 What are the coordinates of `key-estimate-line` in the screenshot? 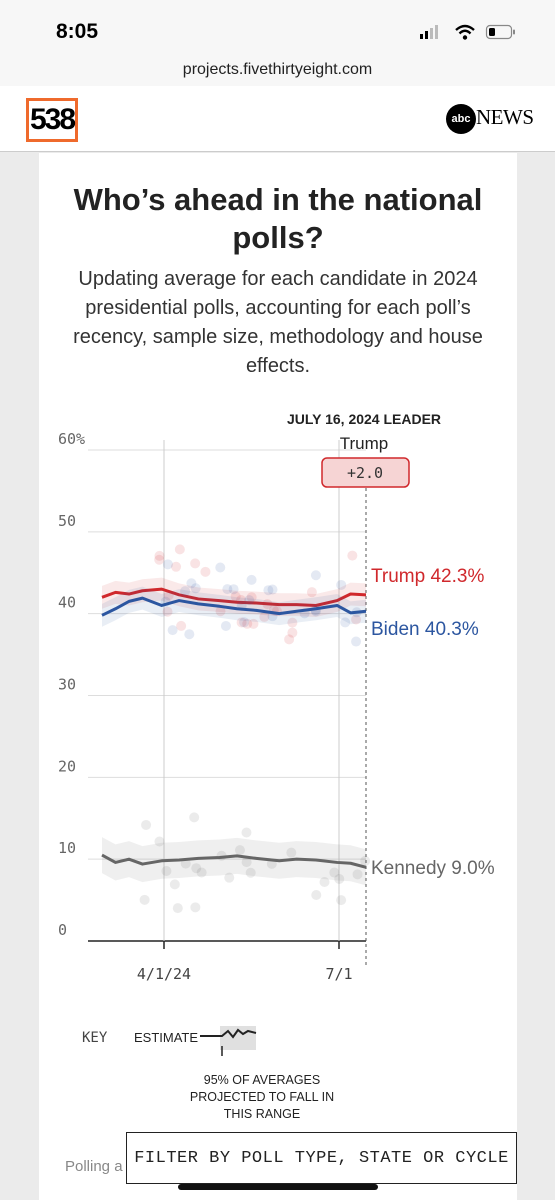 It's located at (228, 1033).